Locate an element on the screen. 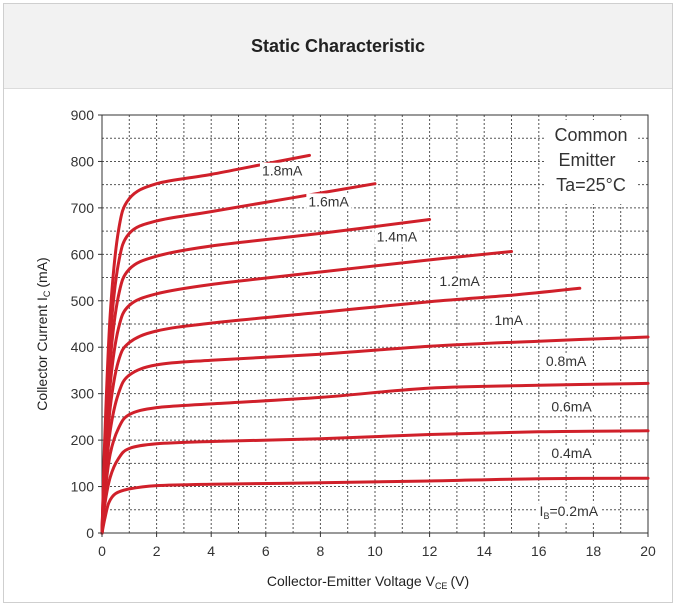  curve-label: 1.8mA is located at coordinates (282, 171).